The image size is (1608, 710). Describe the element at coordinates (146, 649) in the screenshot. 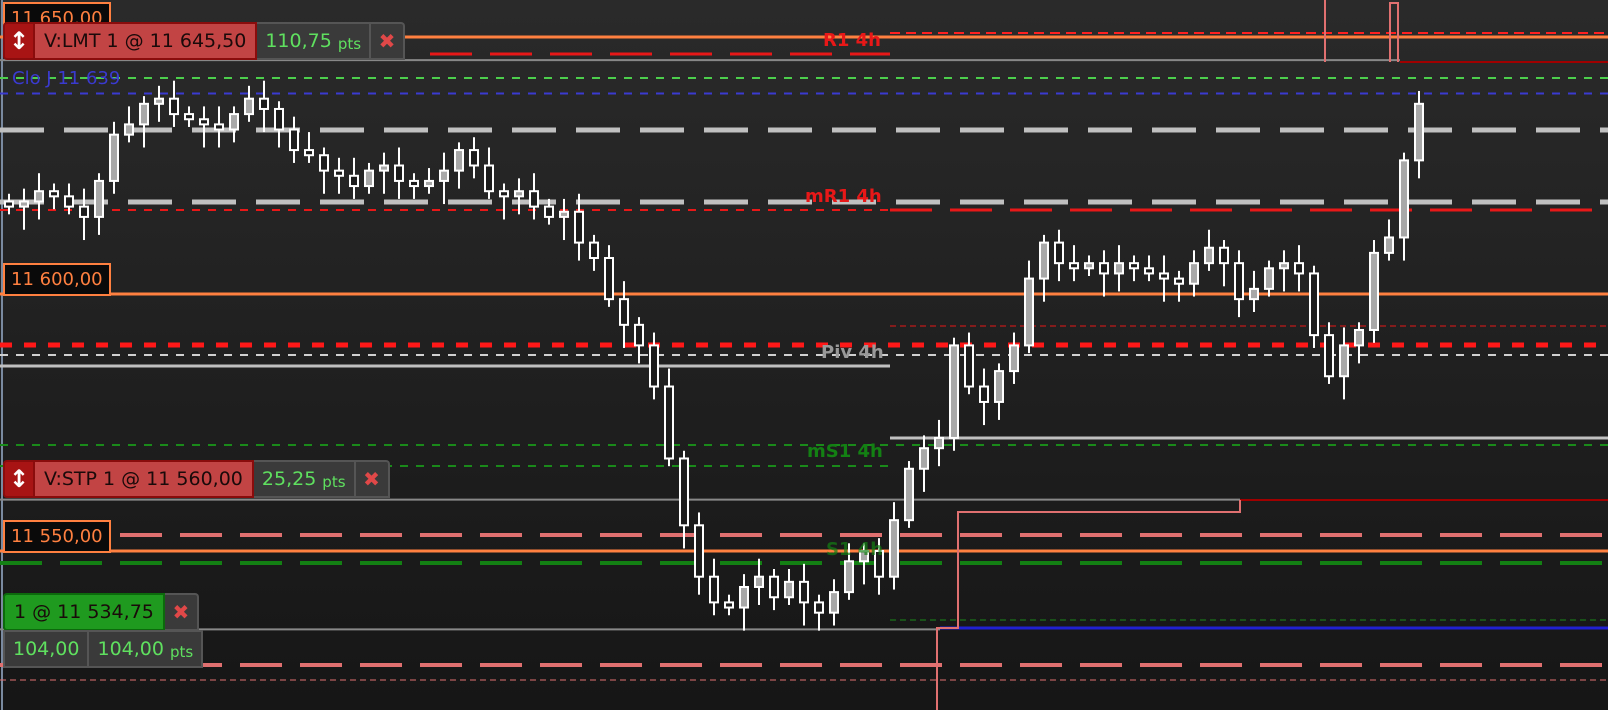

I see `position-pnl-points: 104,00 pts` at that location.